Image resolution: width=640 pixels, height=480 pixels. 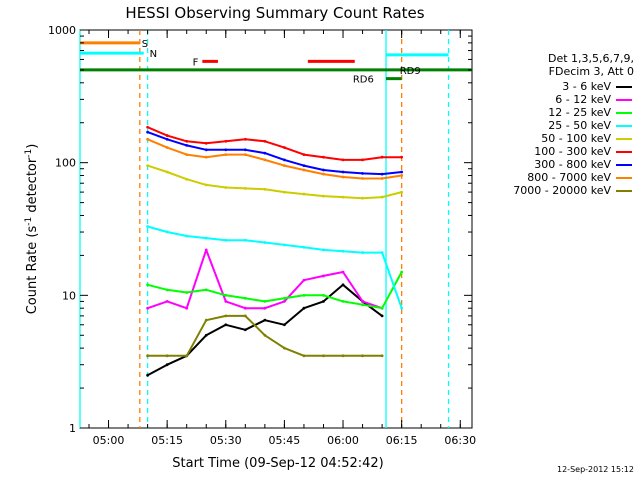 What do you see at coordinates (276, 62) in the screenshot?
I see `annotation-bars: SN F RD6 RD9` at bounding box center [276, 62].